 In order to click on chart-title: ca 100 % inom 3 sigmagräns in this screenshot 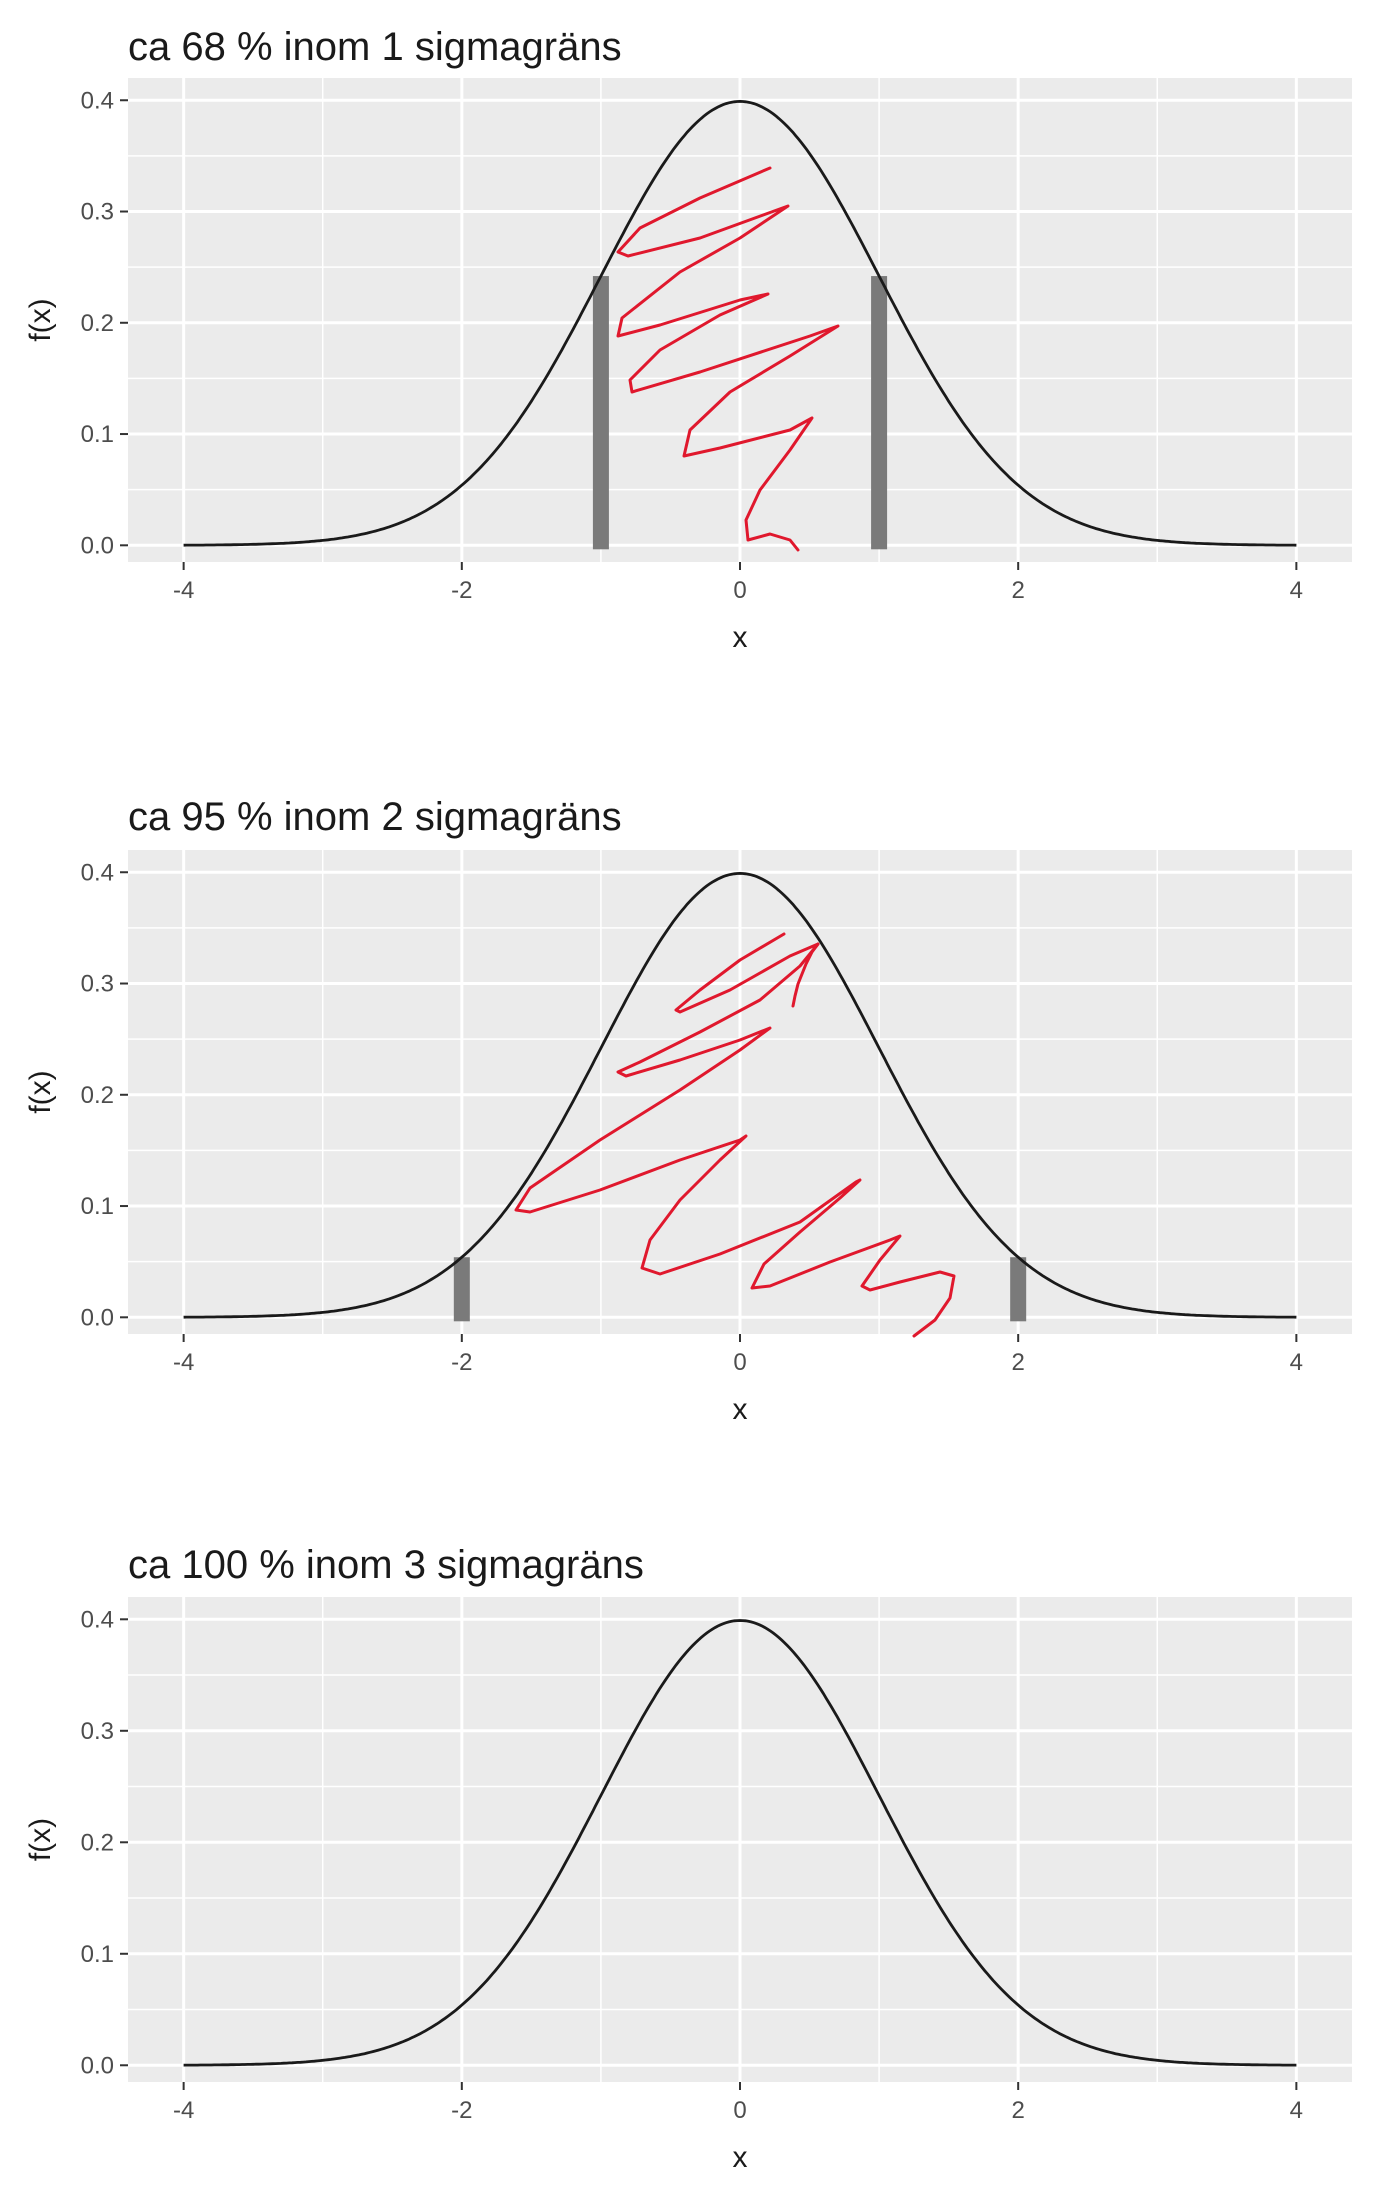, I will do `click(386, 1565)`.